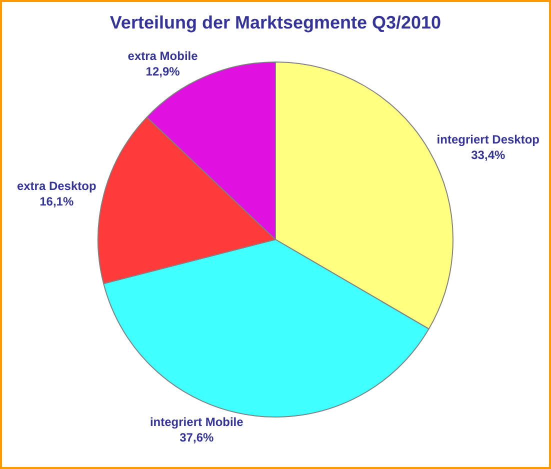  Describe the element at coordinates (56, 186) in the screenshot. I see `slice-label: extra Desktop` at that location.